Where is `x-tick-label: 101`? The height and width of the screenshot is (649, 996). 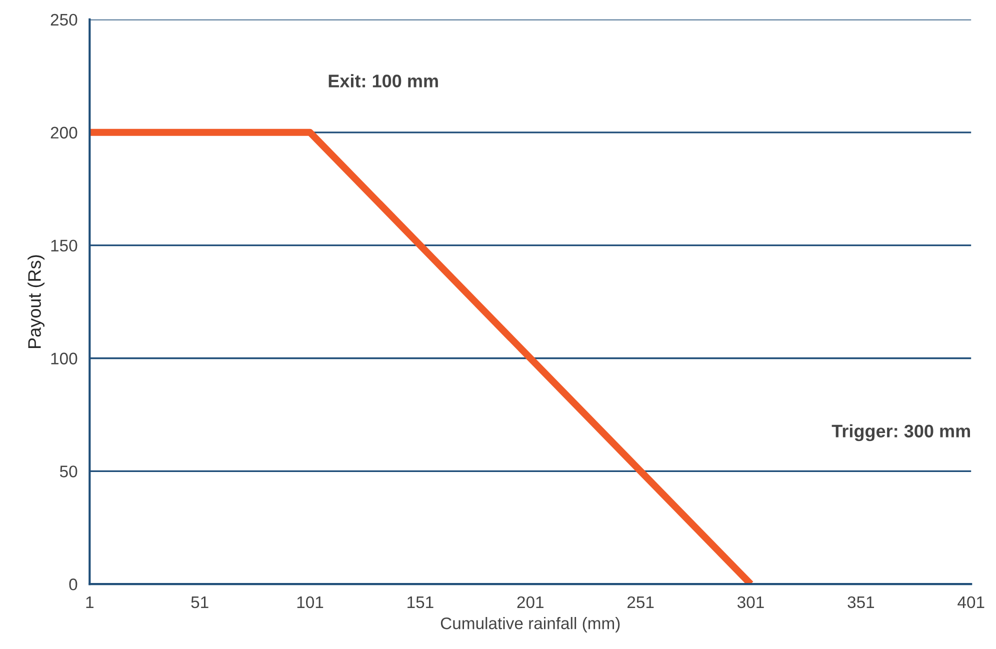
x-tick-label: 101 is located at coordinates (310, 602).